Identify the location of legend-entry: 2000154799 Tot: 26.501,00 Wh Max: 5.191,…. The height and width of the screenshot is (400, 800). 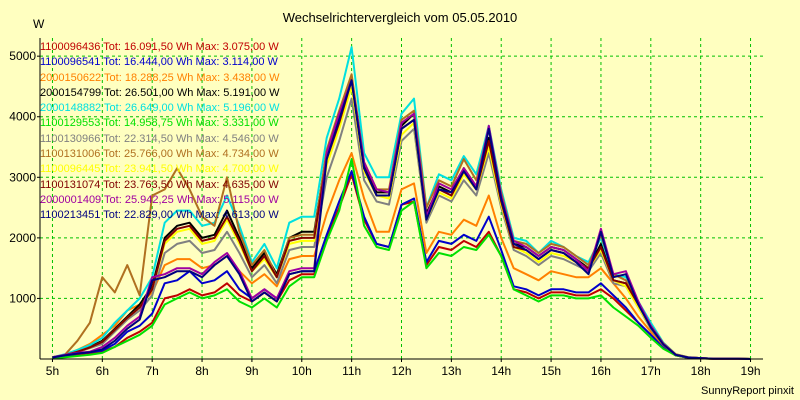
(160, 92).